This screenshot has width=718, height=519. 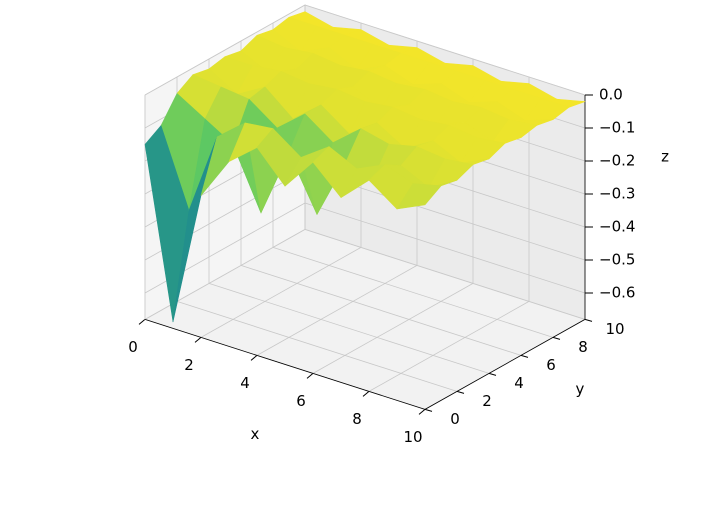 What do you see at coordinates (551, 365) in the screenshot?
I see `y-tick-label: 6` at bounding box center [551, 365].